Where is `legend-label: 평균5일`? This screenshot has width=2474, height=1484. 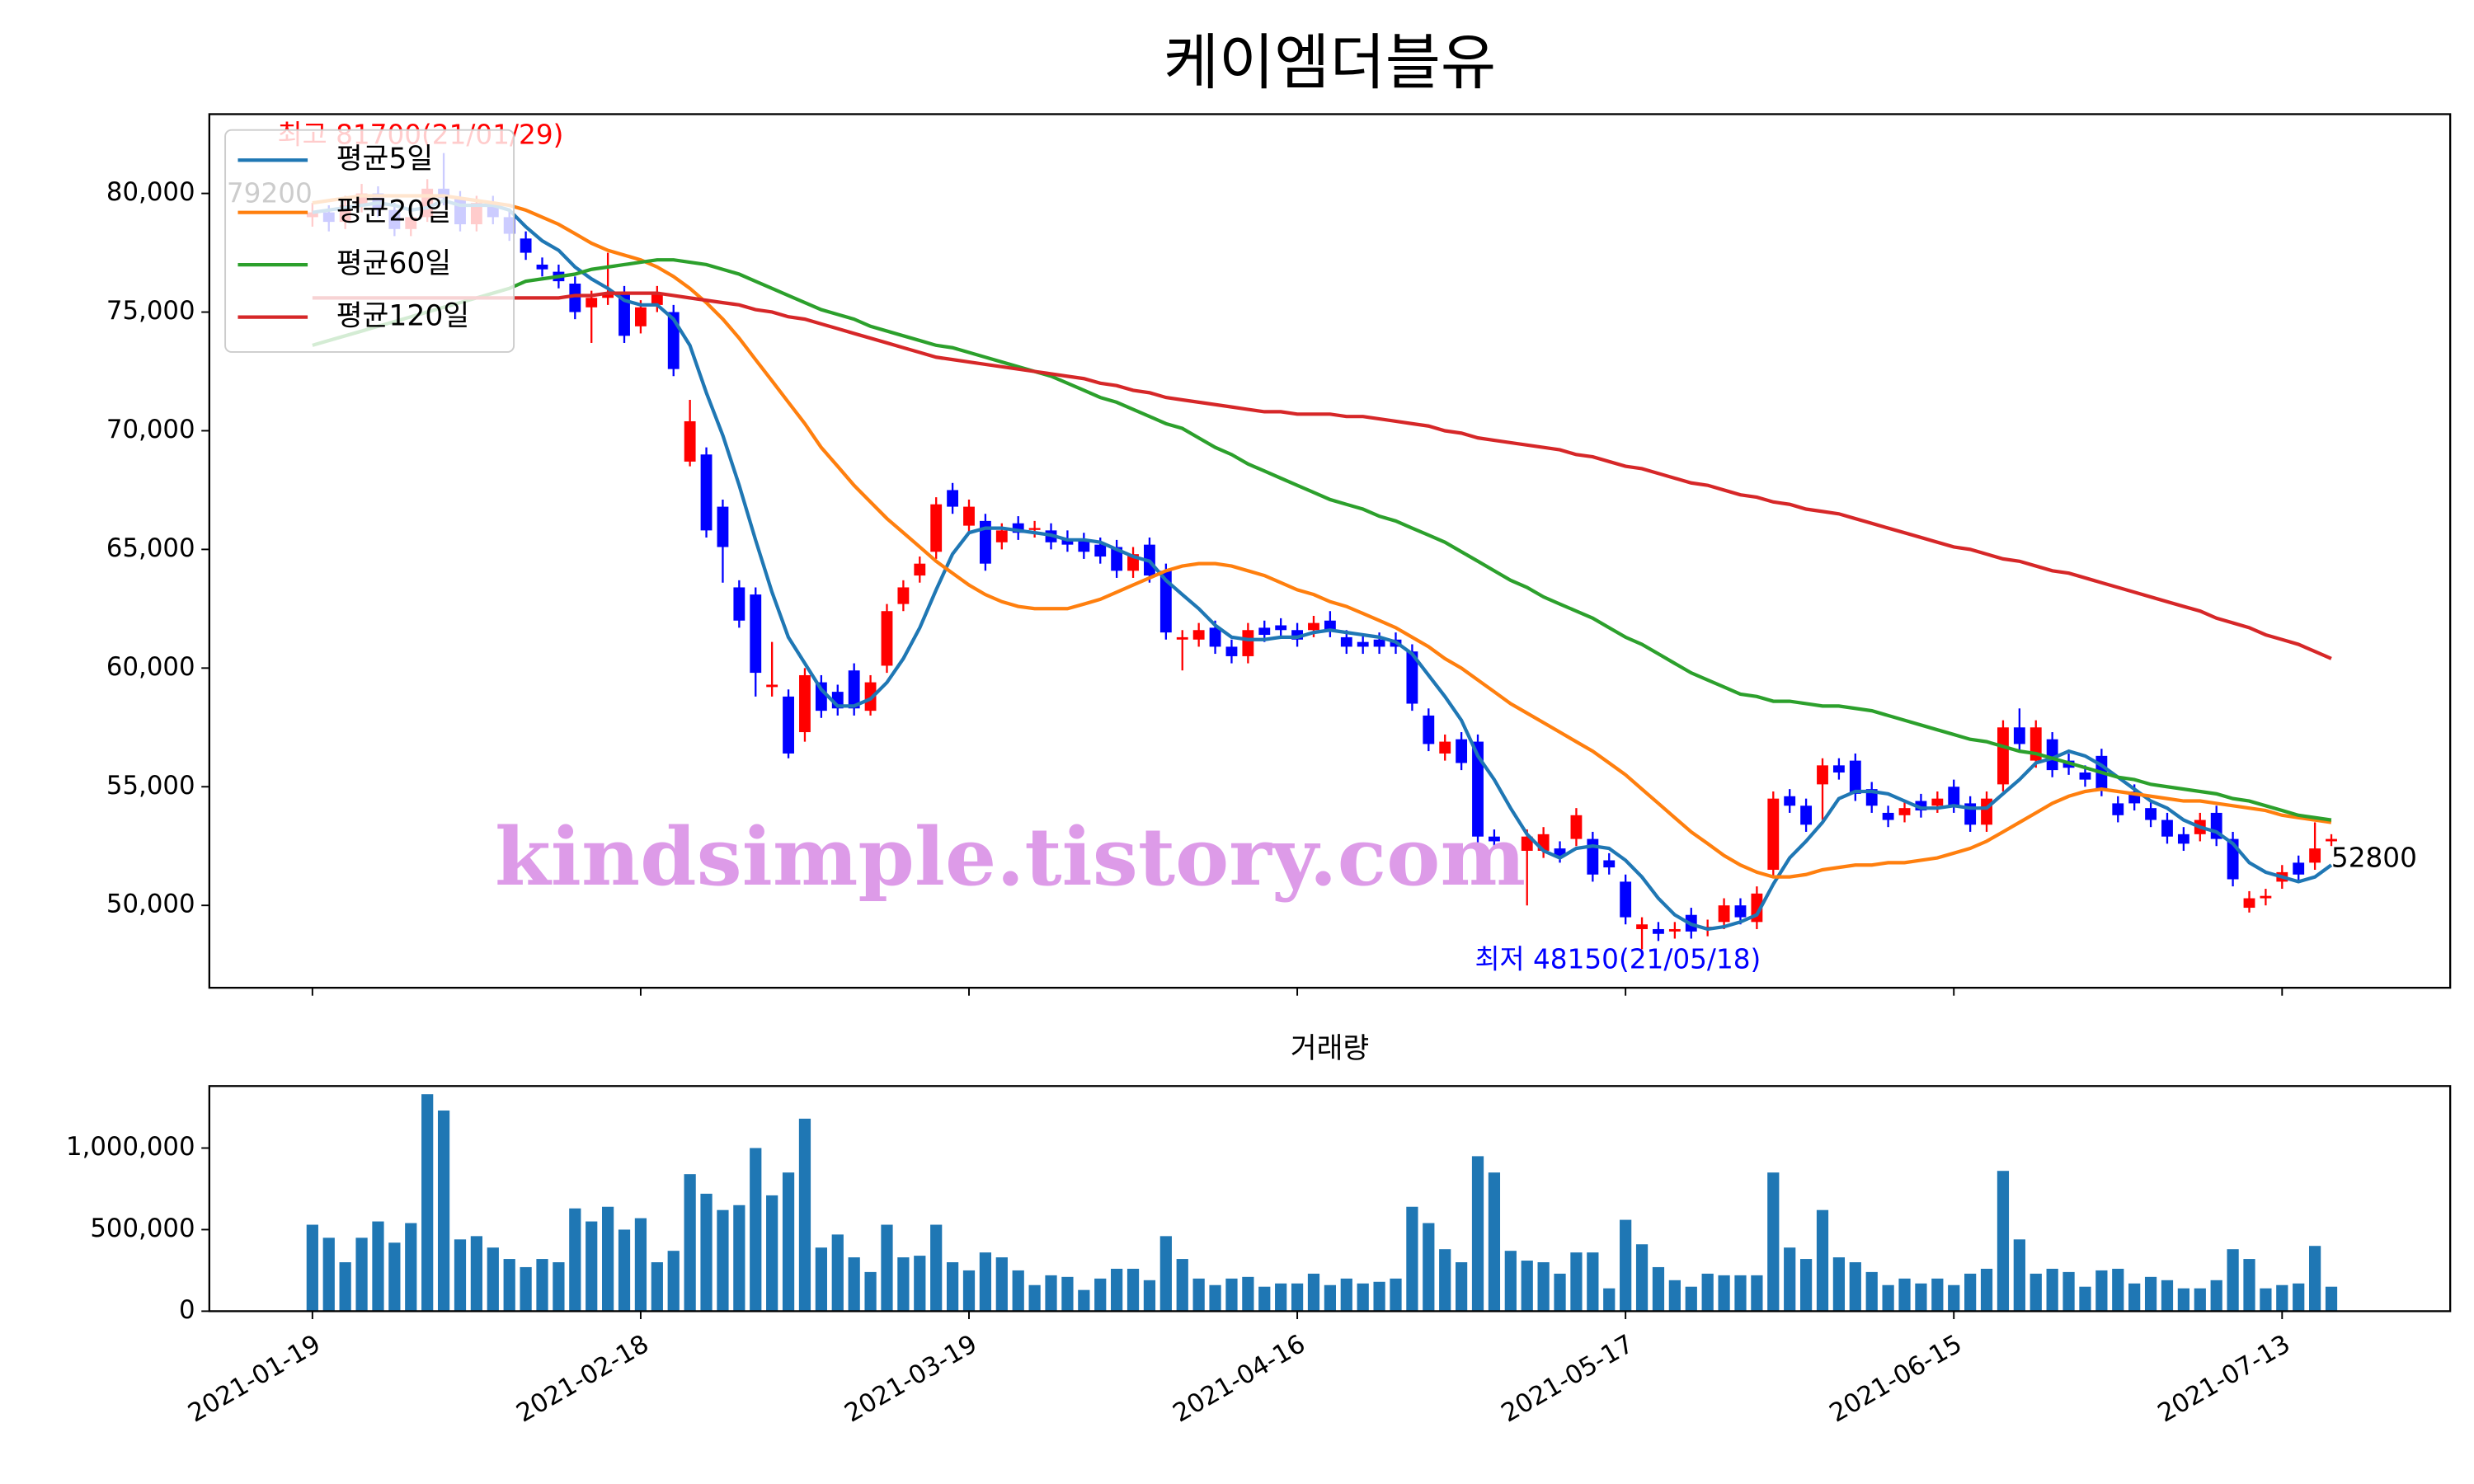
legend-label: 평균5일 is located at coordinates (385, 159).